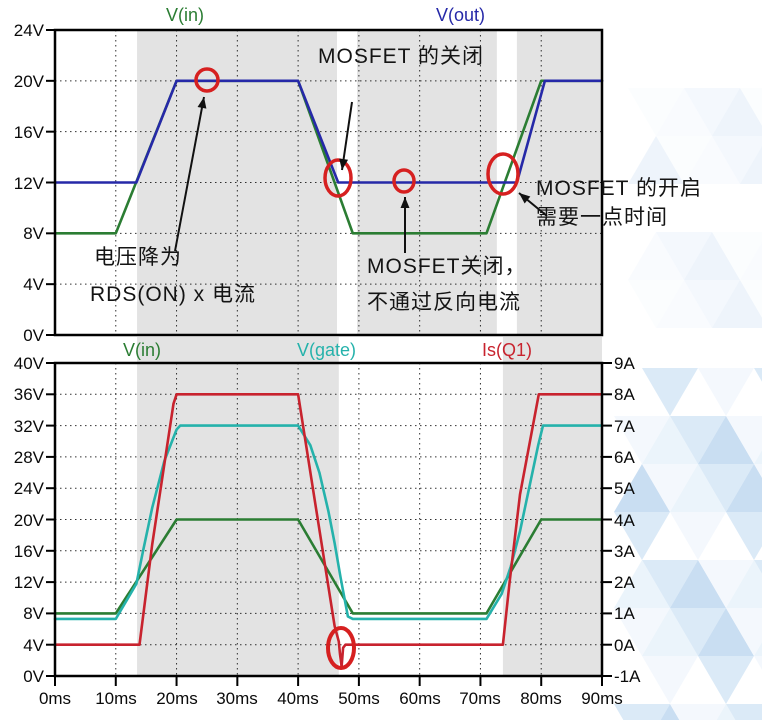  Describe the element at coordinates (142, 350) in the screenshot. I see `legend-vin-bottom: V(in)` at that location.